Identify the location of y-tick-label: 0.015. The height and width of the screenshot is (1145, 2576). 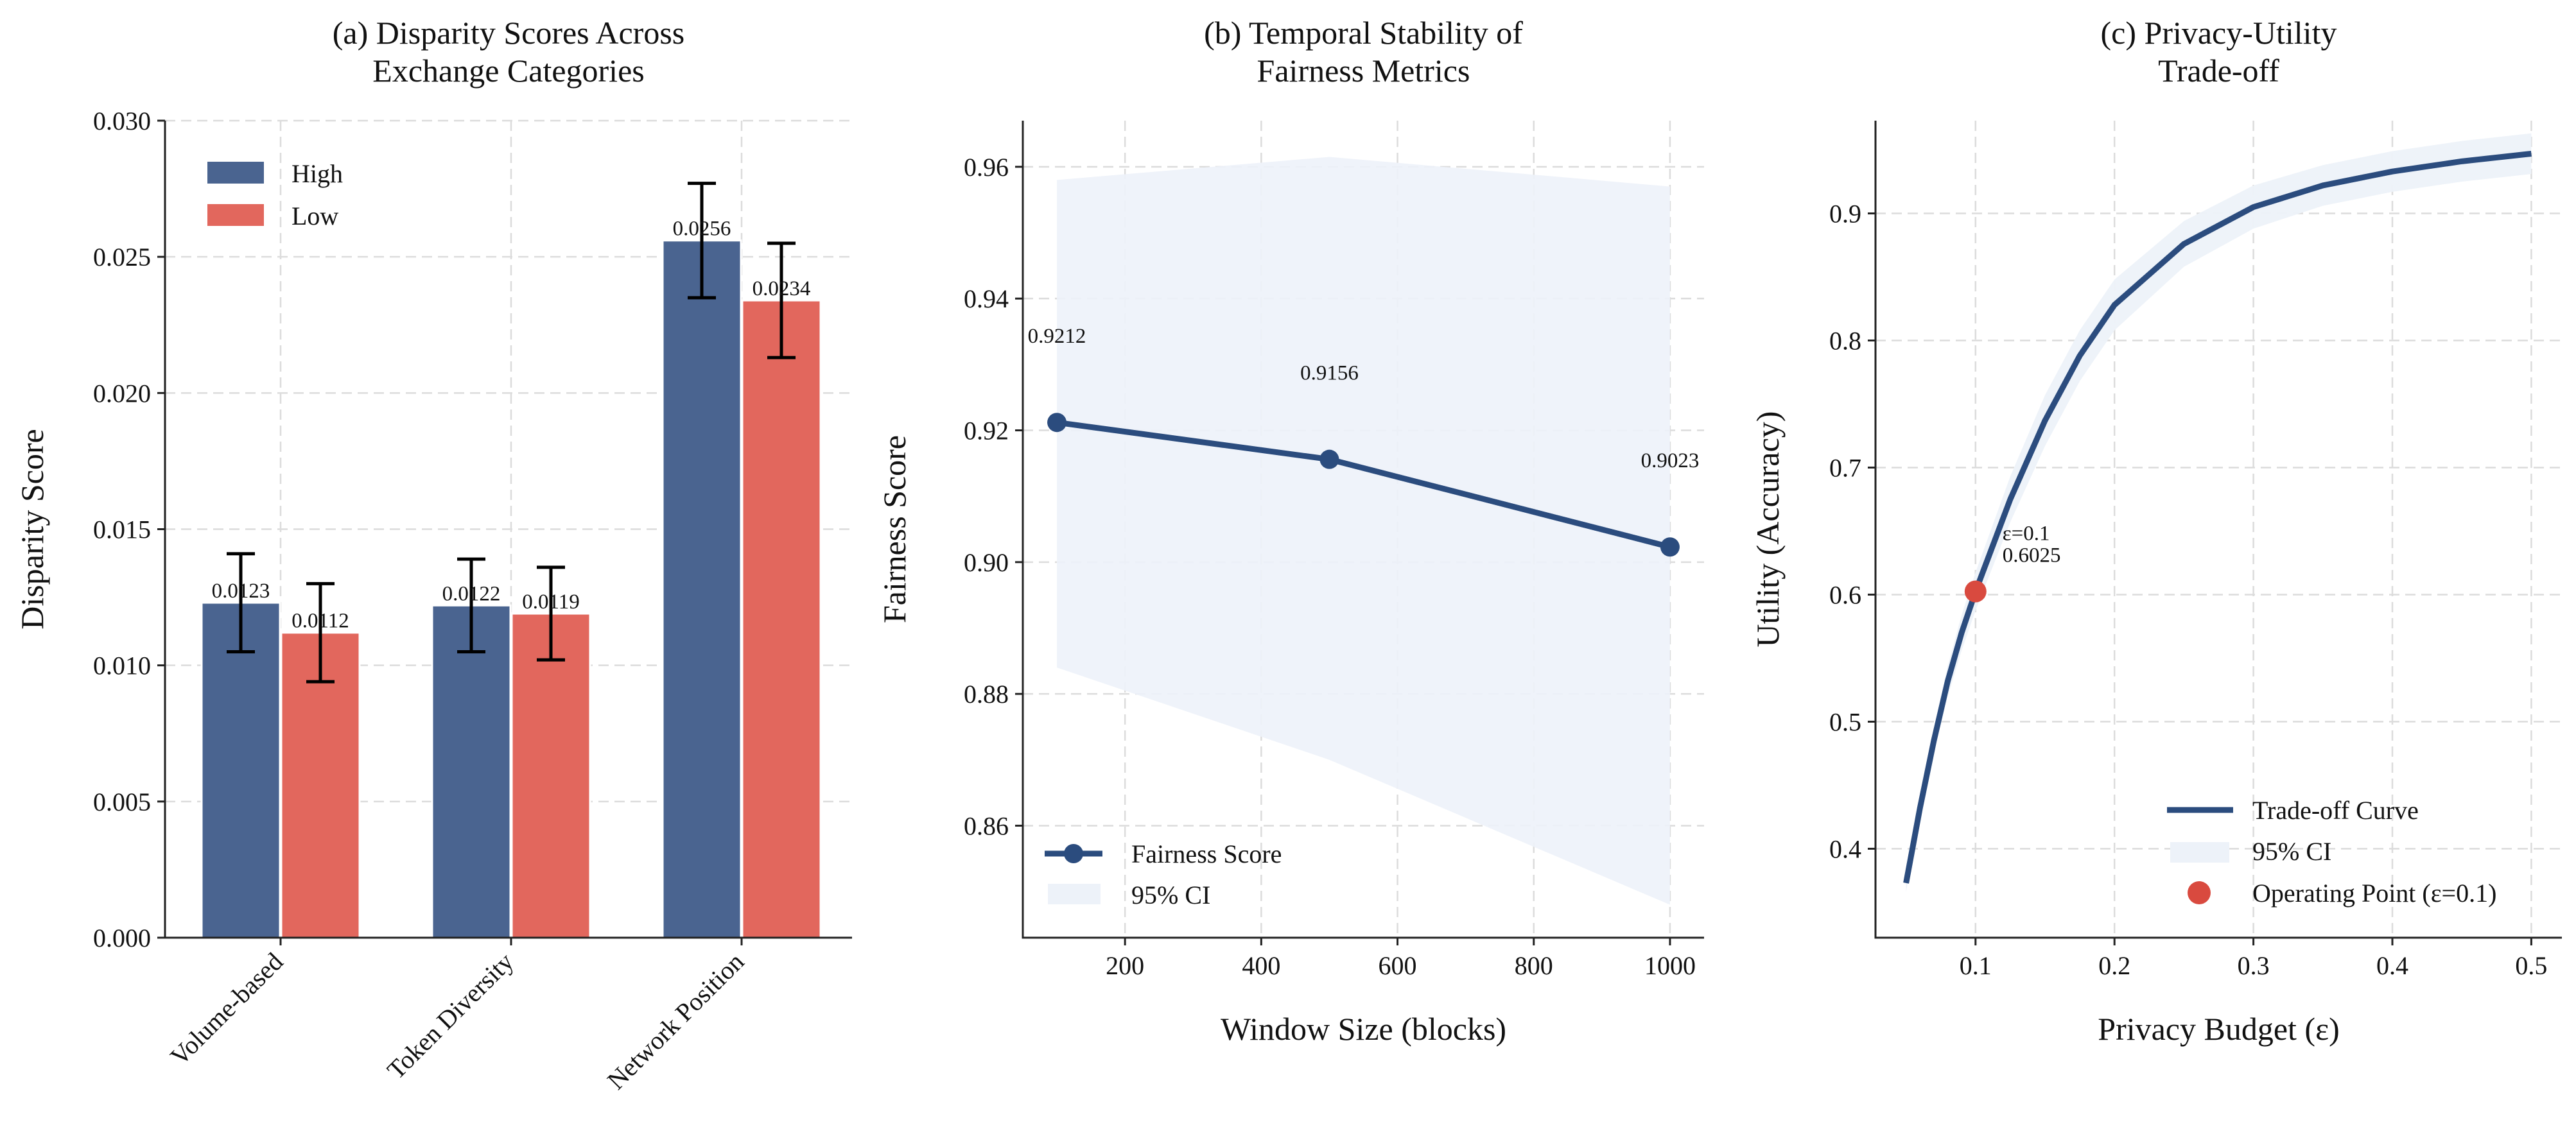
(122, 529).